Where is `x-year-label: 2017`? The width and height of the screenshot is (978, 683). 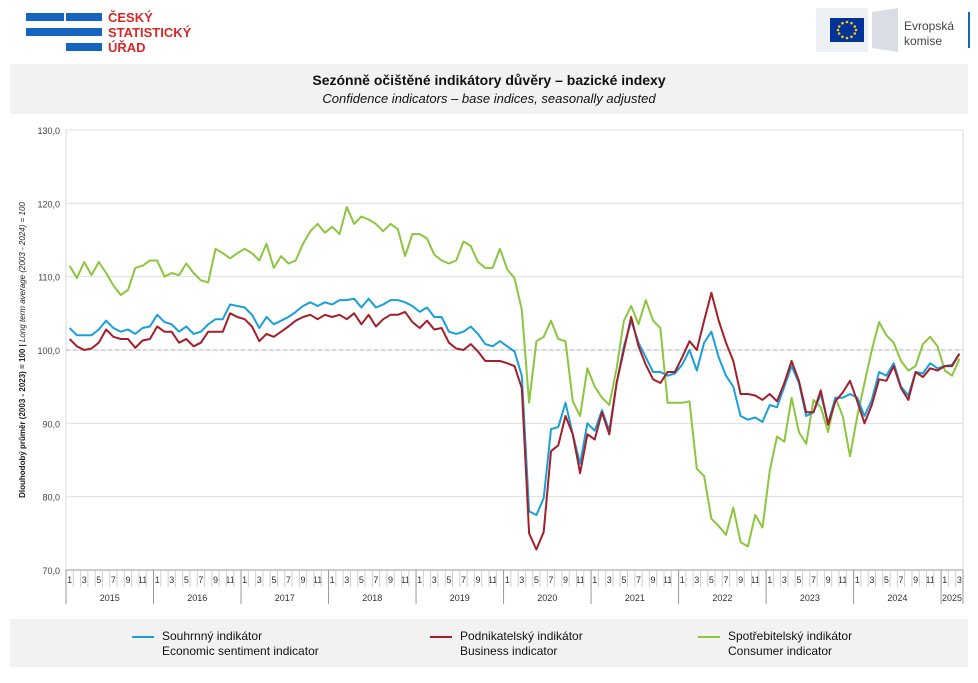 x-year-label: 2017 is located at coordinates (285, 598).